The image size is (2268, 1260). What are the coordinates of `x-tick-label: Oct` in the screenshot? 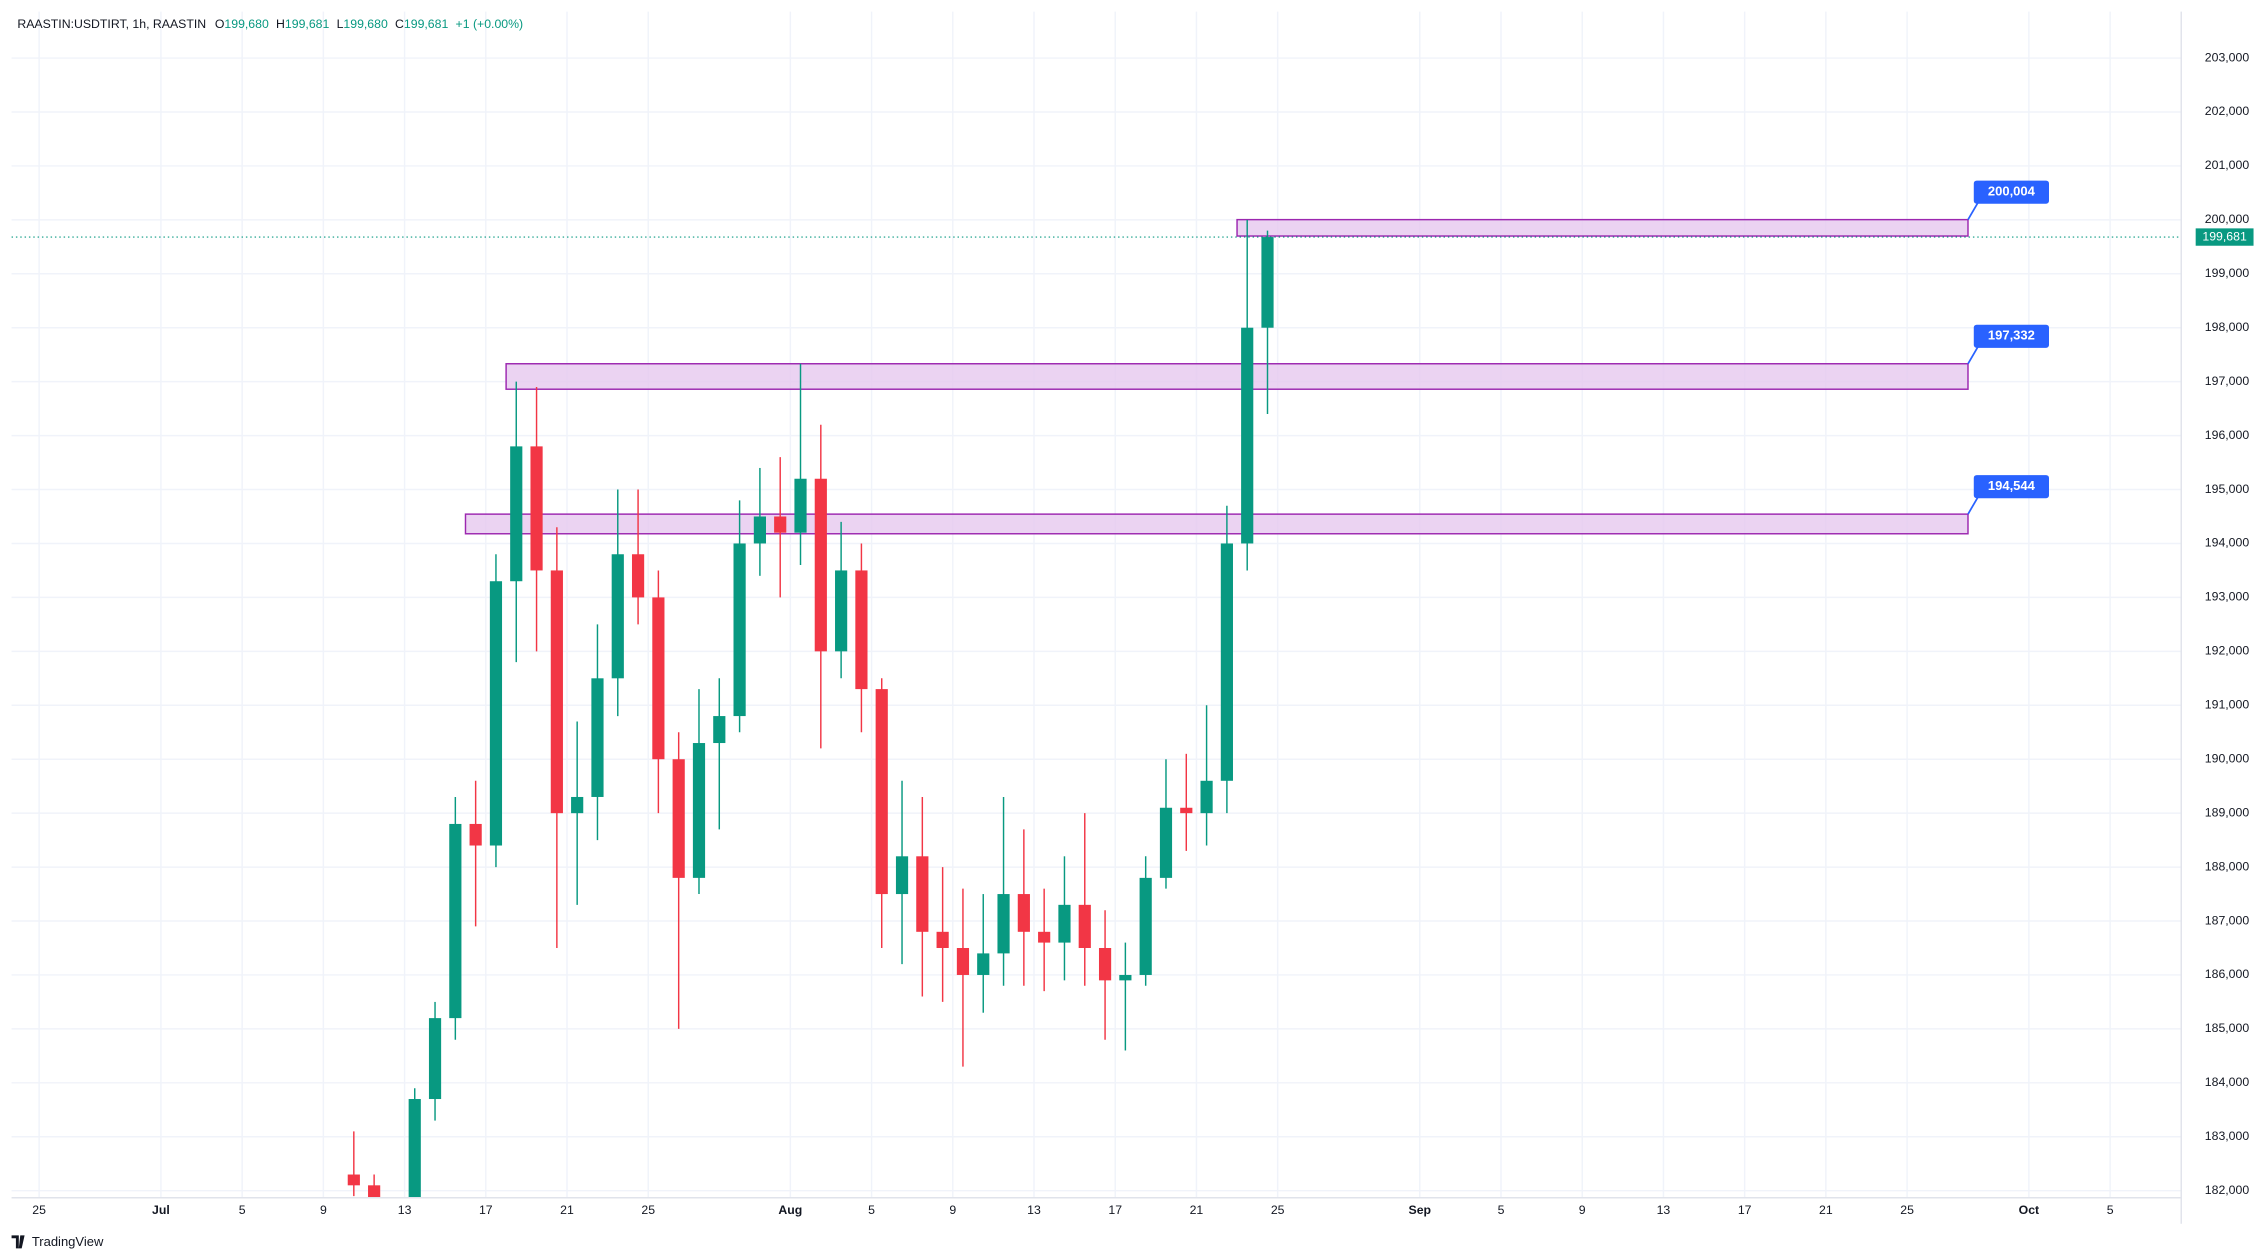 It's located at (2029, 1210).